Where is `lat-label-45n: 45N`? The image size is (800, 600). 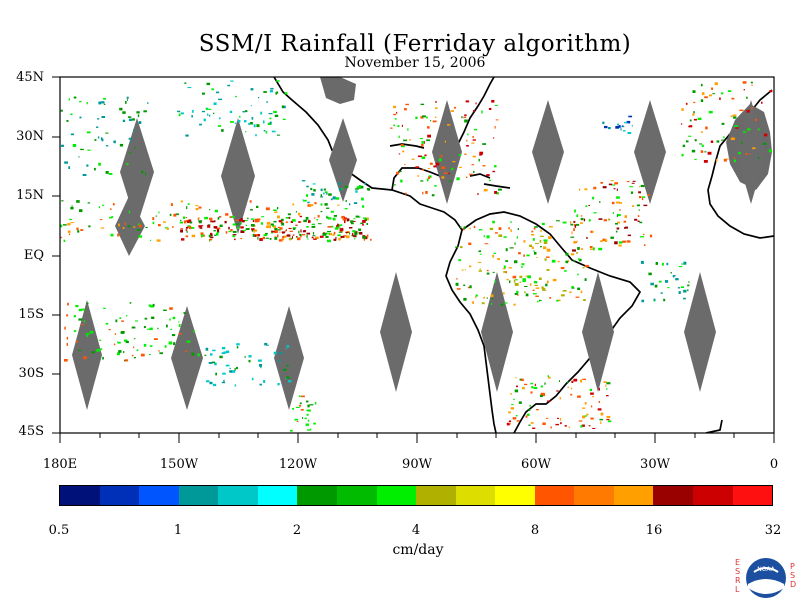 lat-label-45n: 45N is located at coordinates (30, 77).